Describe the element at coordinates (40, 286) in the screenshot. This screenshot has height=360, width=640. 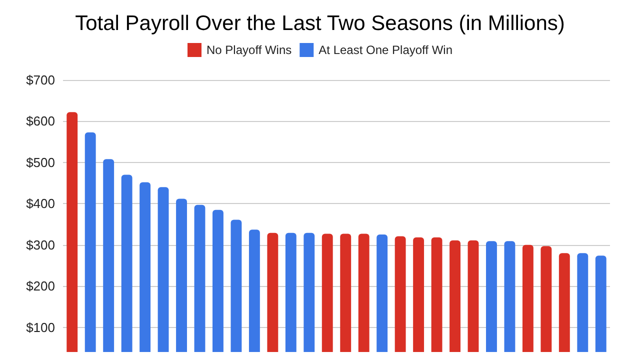
I see `y-tick-label: $200` at that location.